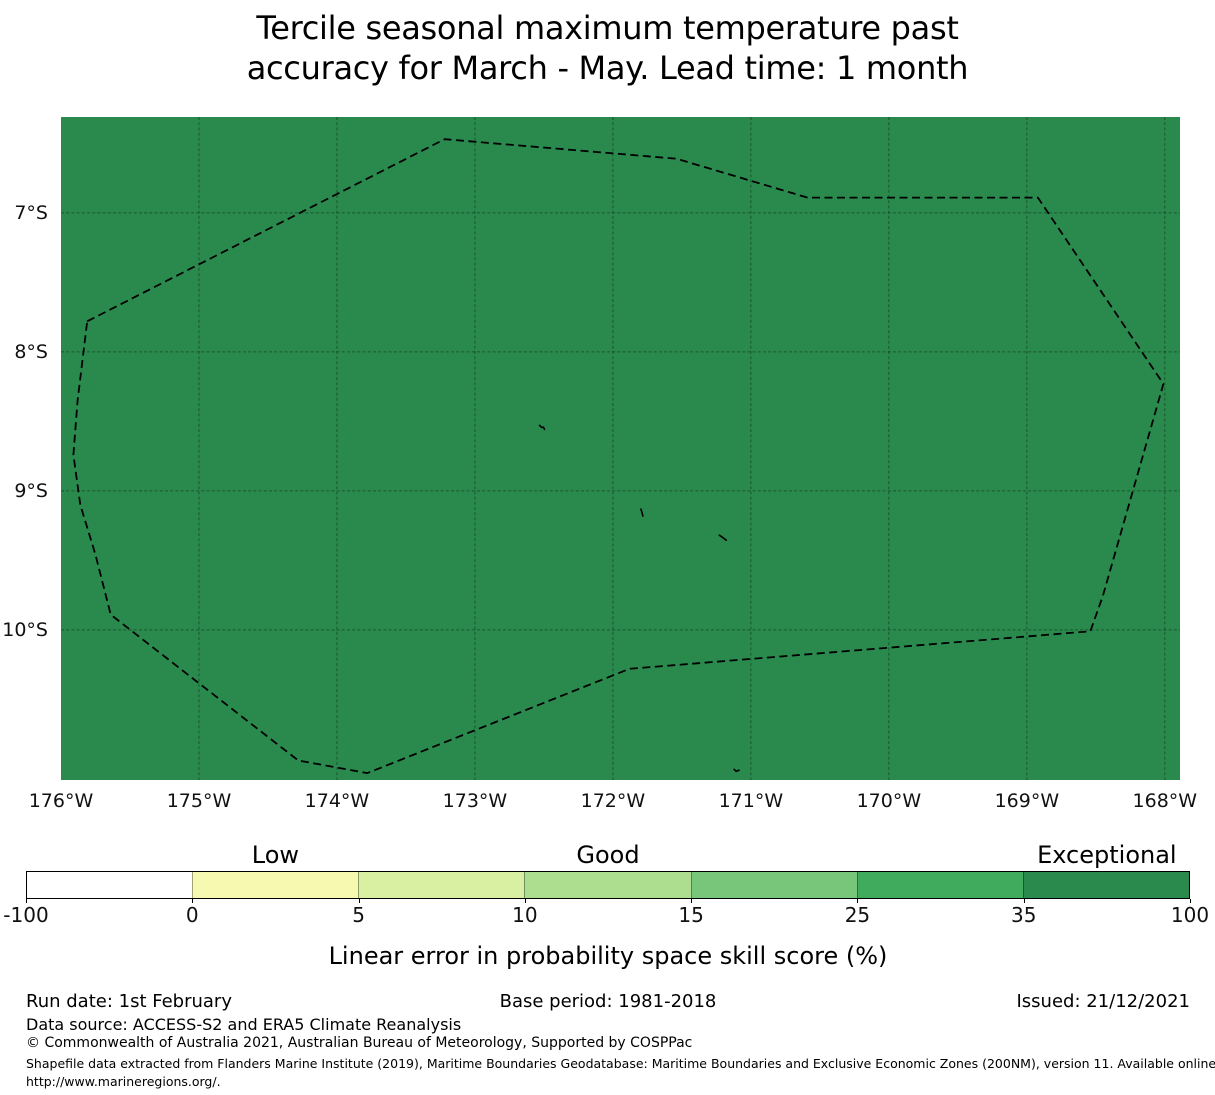 This screenshot has height=1095, width=1215. Describe the element at coordinates (358, 915) in the screenshot. I see `colorbar-tick-label: 5` at that location.